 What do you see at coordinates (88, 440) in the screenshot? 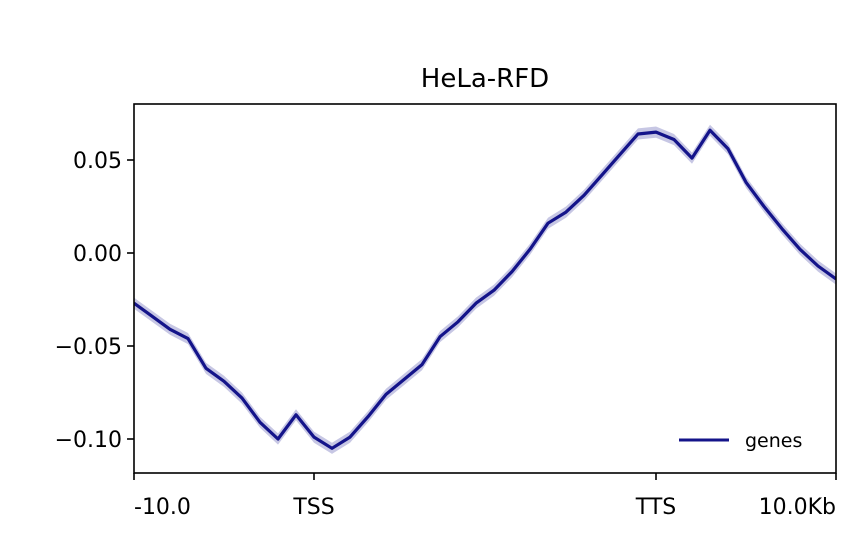
I see `y-tick-label: −0.10` at bounding box center [88, 440].